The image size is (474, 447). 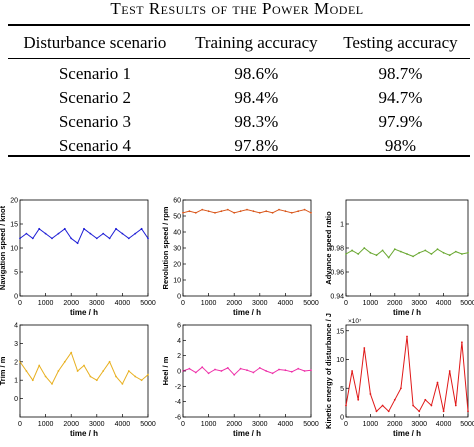 What do you see at coordinates (178, 387) in the screenshot?
I see `y-tick-label: -2` at bounding box center [178, 387].